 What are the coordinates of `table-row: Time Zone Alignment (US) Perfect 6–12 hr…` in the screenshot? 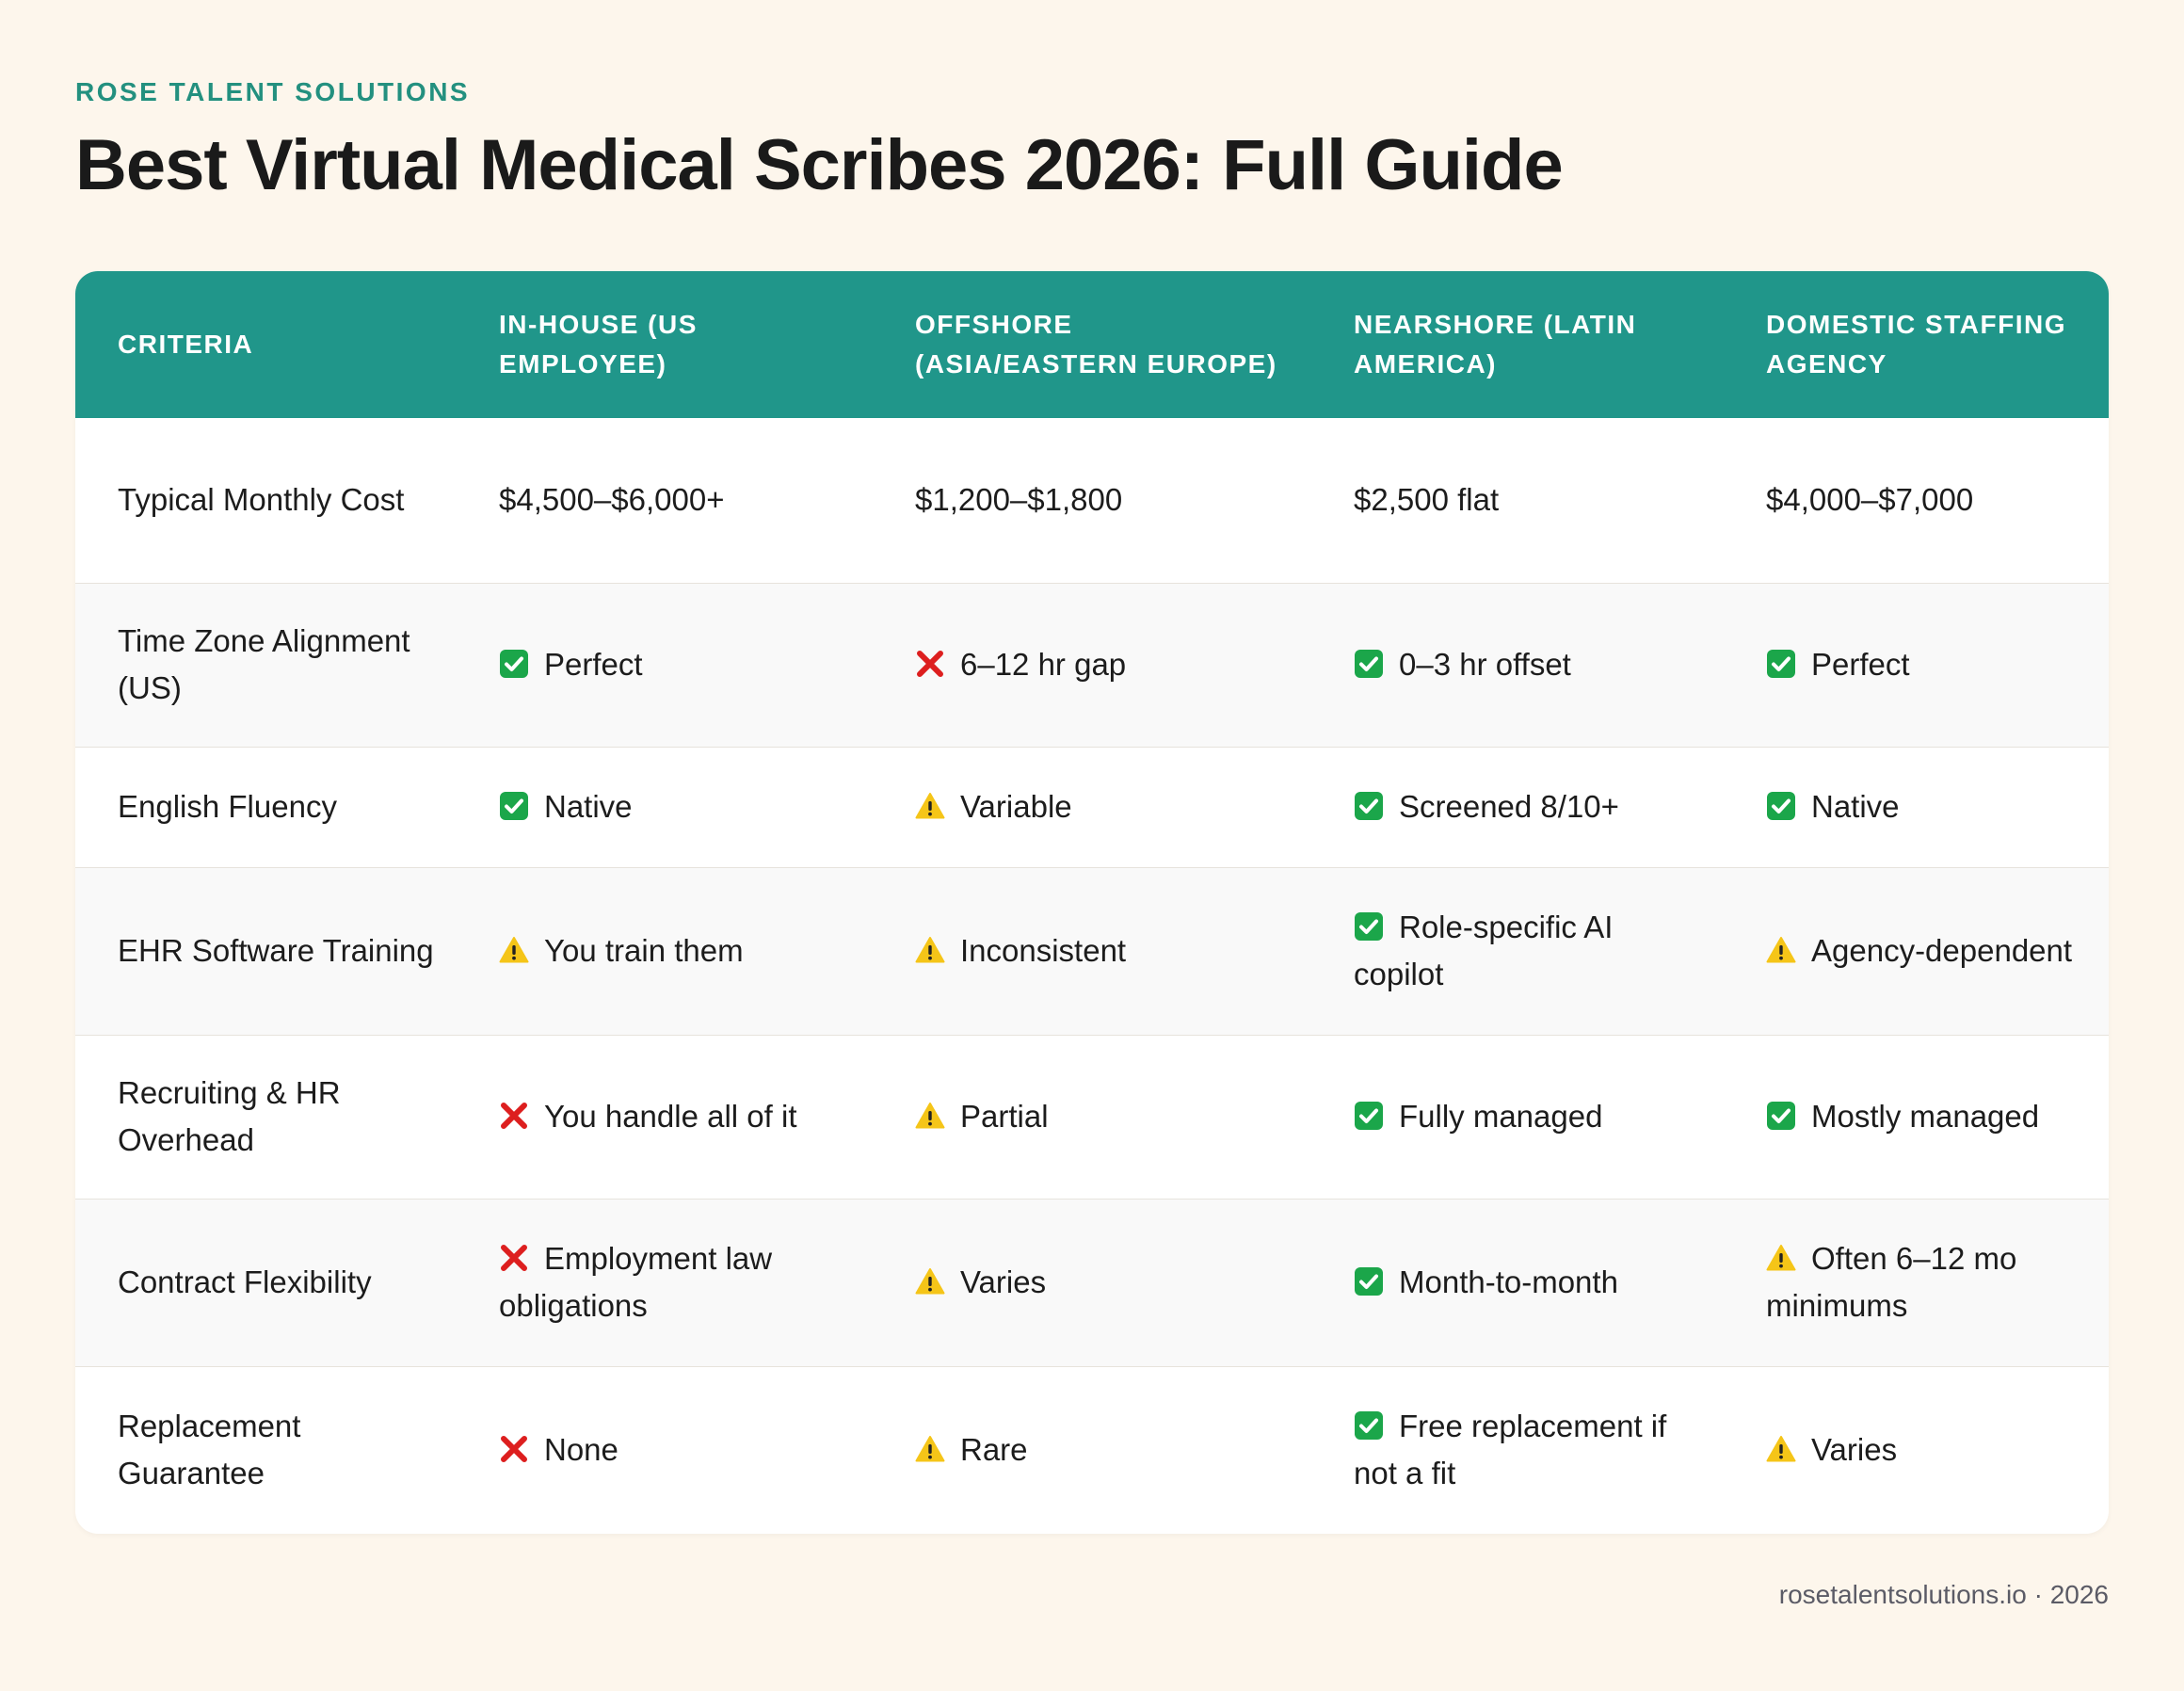 It's located at (1092, 665).